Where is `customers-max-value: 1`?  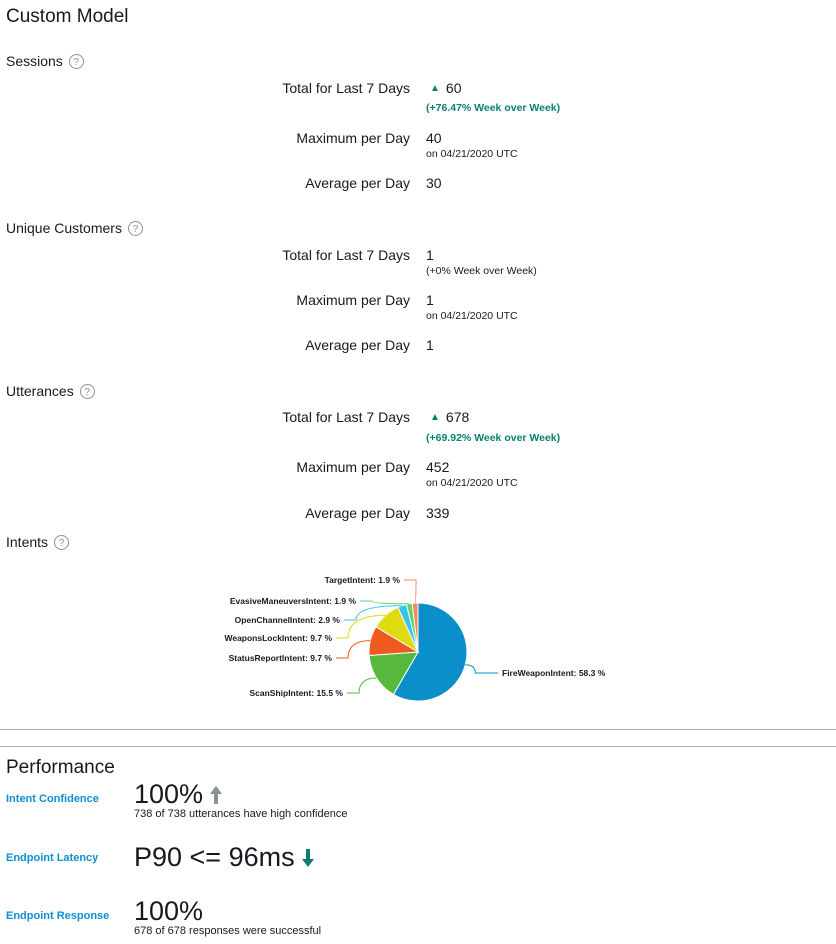
customers-max-value: 1 is located at coordinates (430, 300).